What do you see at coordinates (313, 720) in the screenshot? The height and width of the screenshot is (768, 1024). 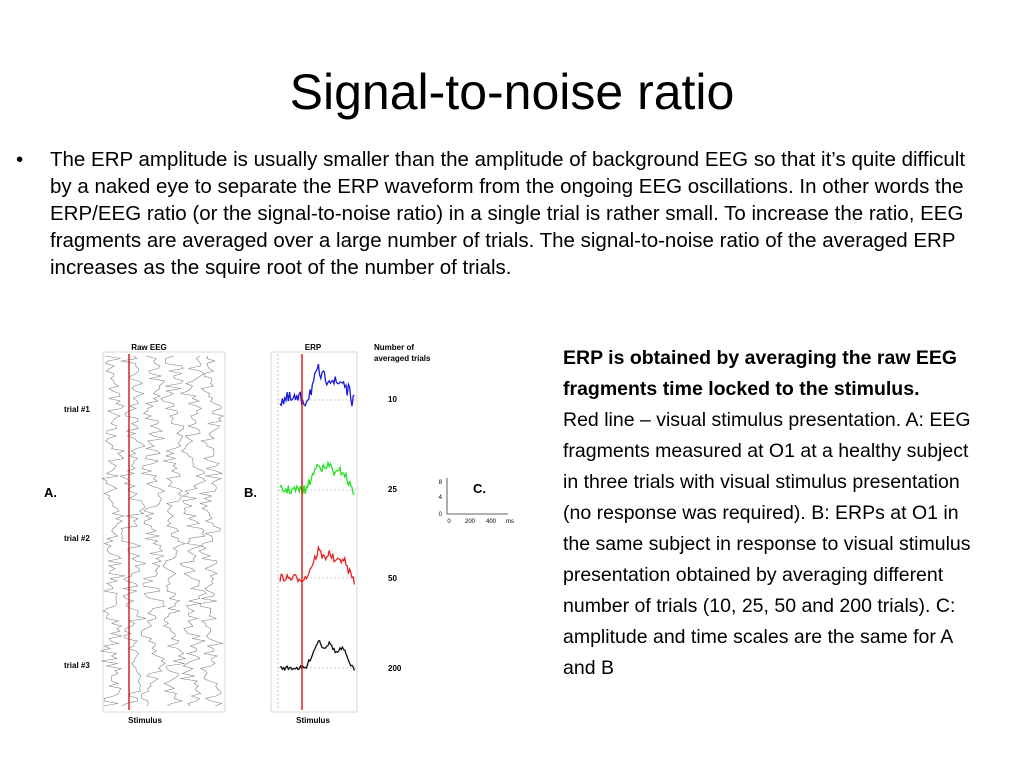 I see `panel-b-footer: Stimulus` at bounding box center [313, 720].